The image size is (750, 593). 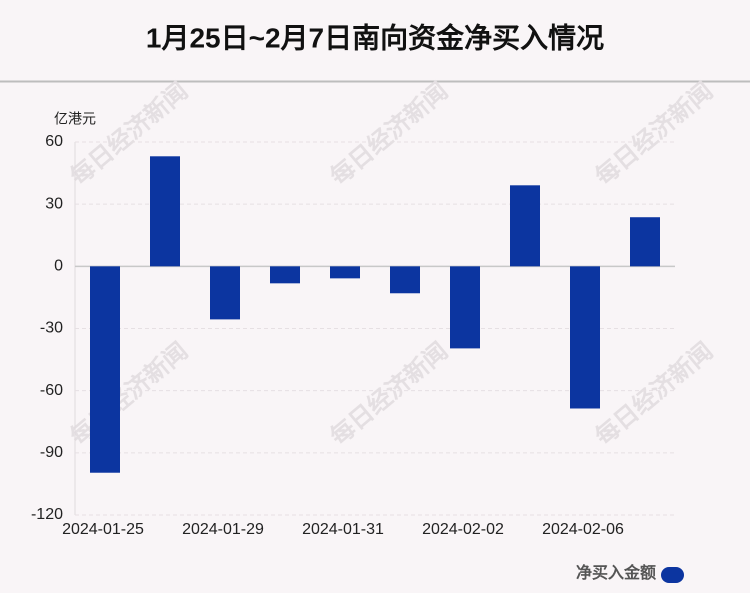 What do you see at coordinates (58, 266) in the screenshot?
I see `y-tick-label: 0` at bounding box center [58, 266].